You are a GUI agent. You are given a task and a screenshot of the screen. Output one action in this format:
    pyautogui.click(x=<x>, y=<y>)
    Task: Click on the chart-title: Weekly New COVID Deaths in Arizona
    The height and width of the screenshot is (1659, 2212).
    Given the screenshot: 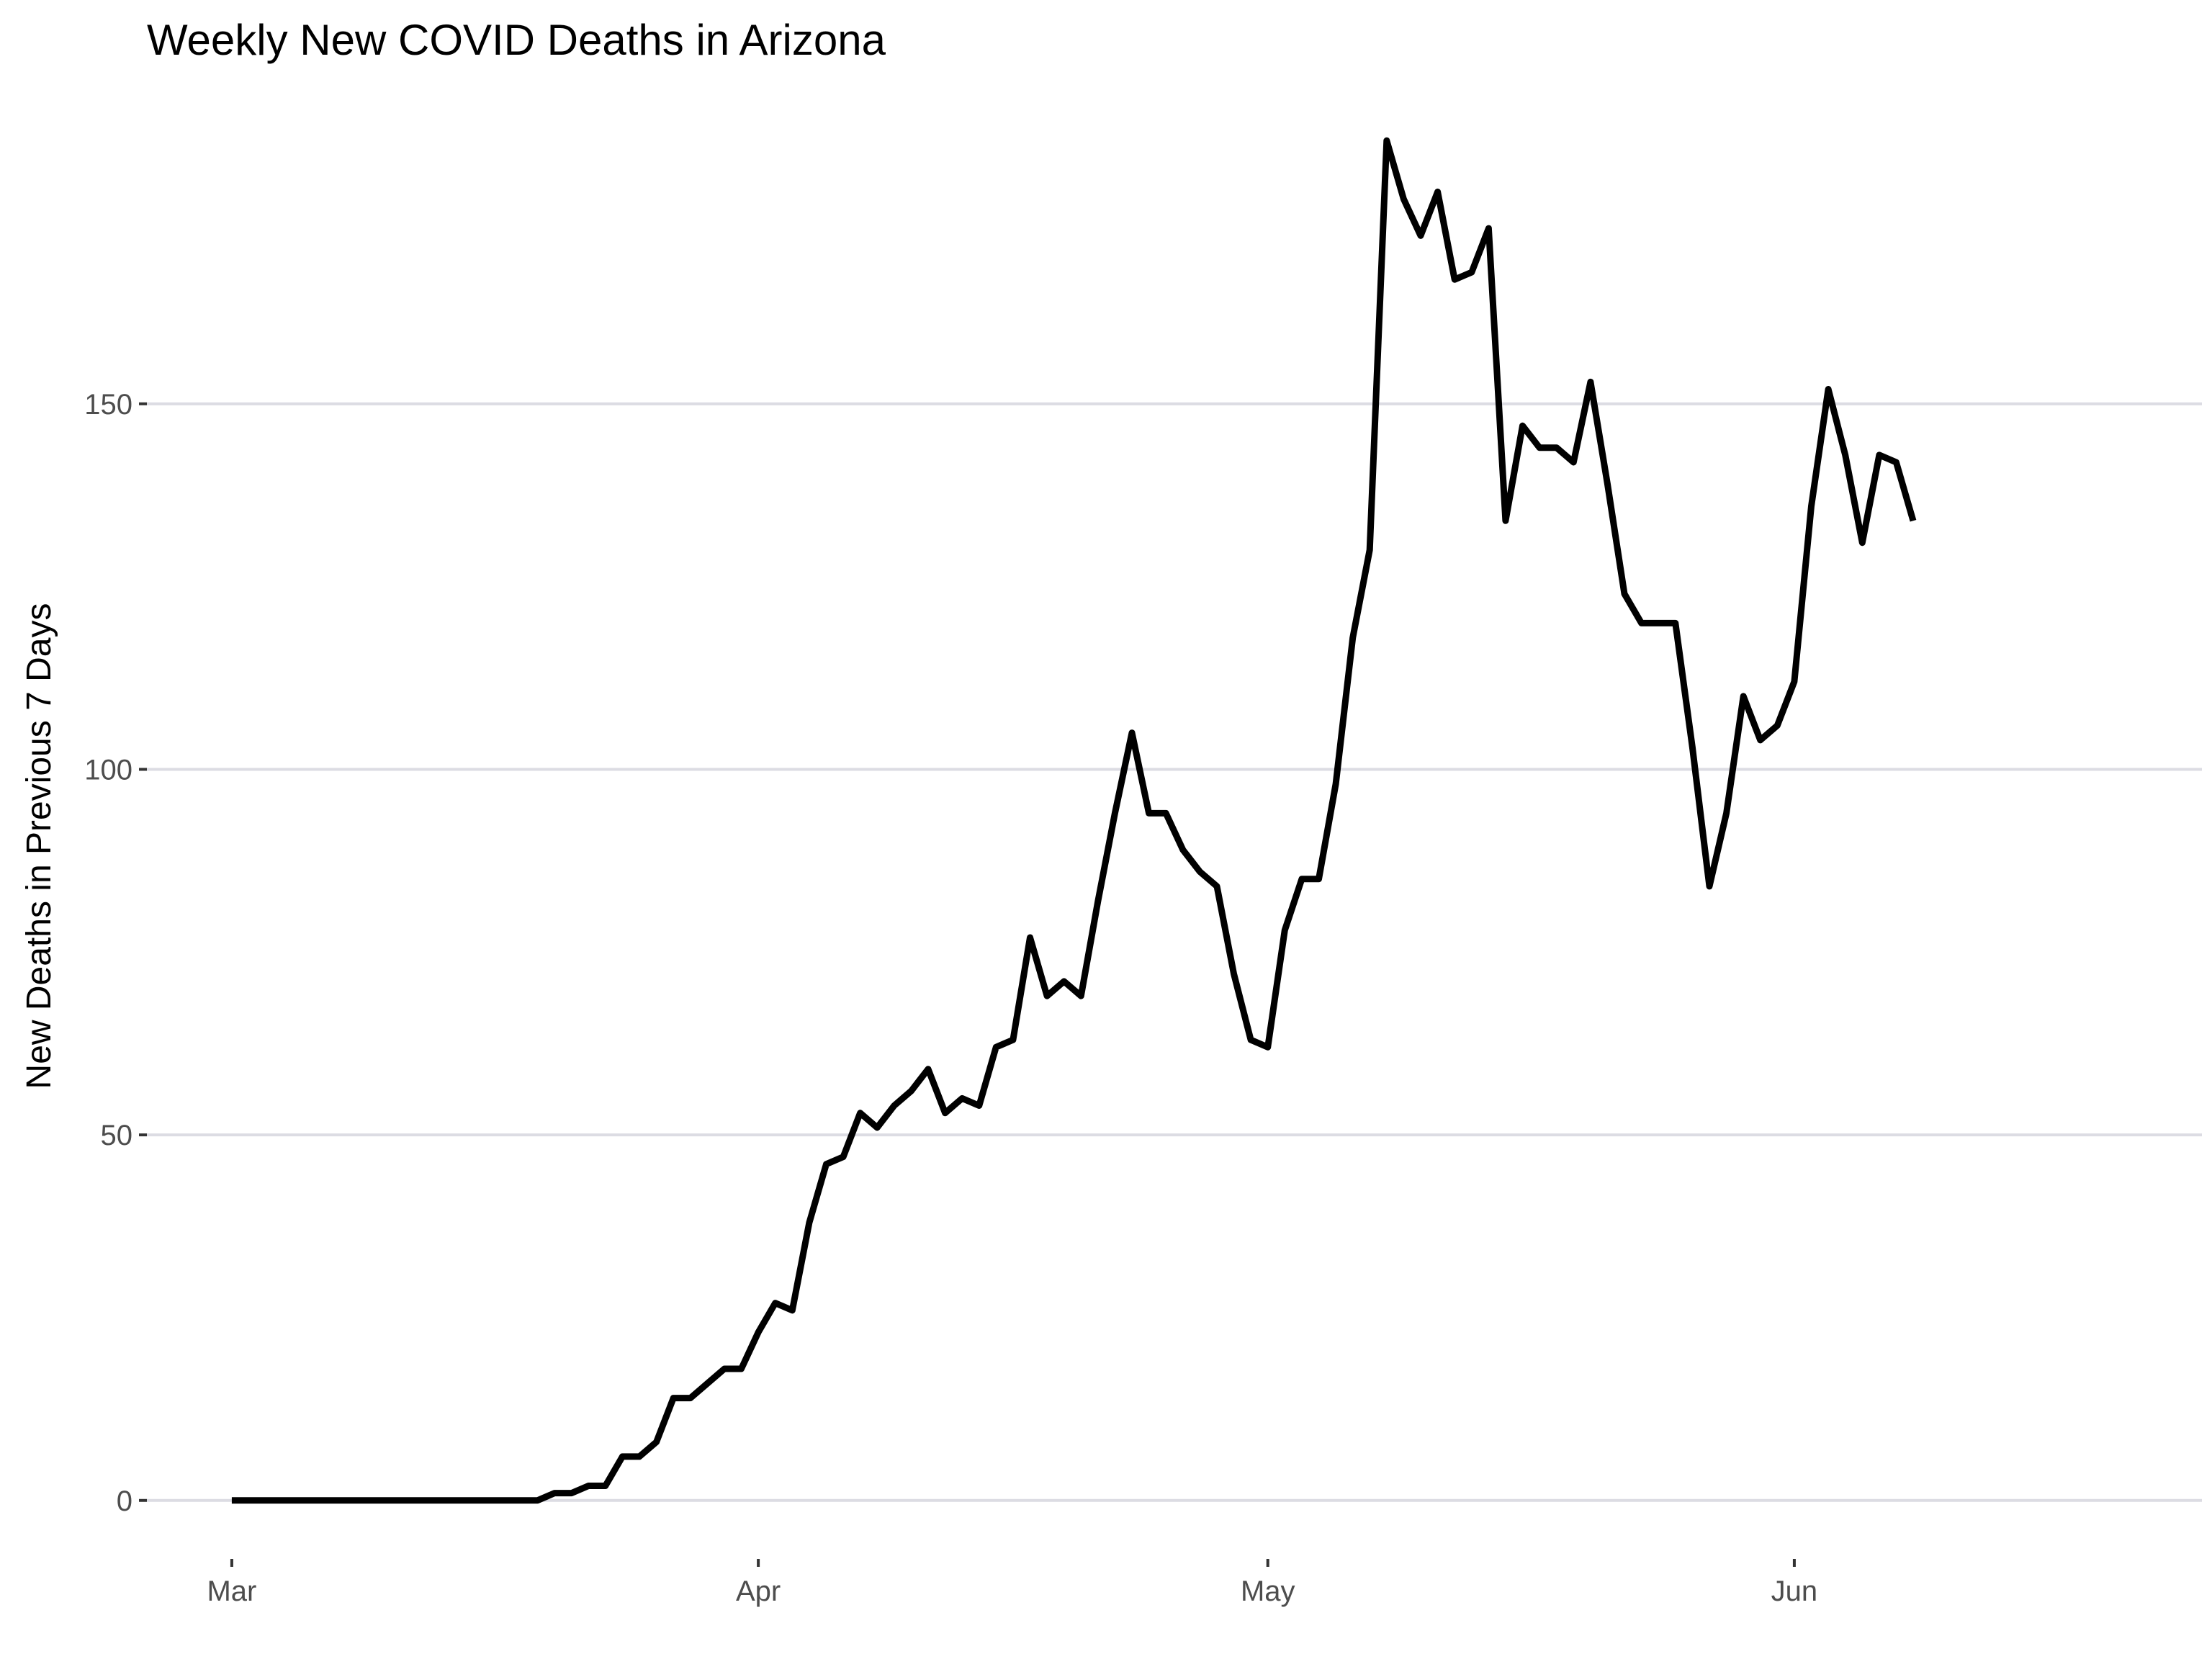 What is the action you would take?
    pyautogui.click(x=516, y=40)
    